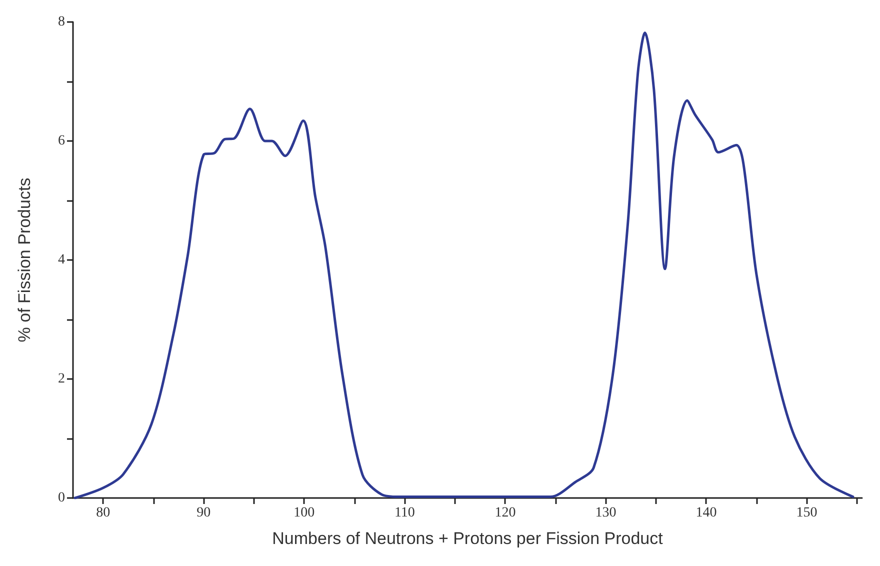 The height and width of the screenshot is (566, 880). Describe the element at coordinates (61, 498) in the screenshot. I see `y-tick-label: 0` at that location.